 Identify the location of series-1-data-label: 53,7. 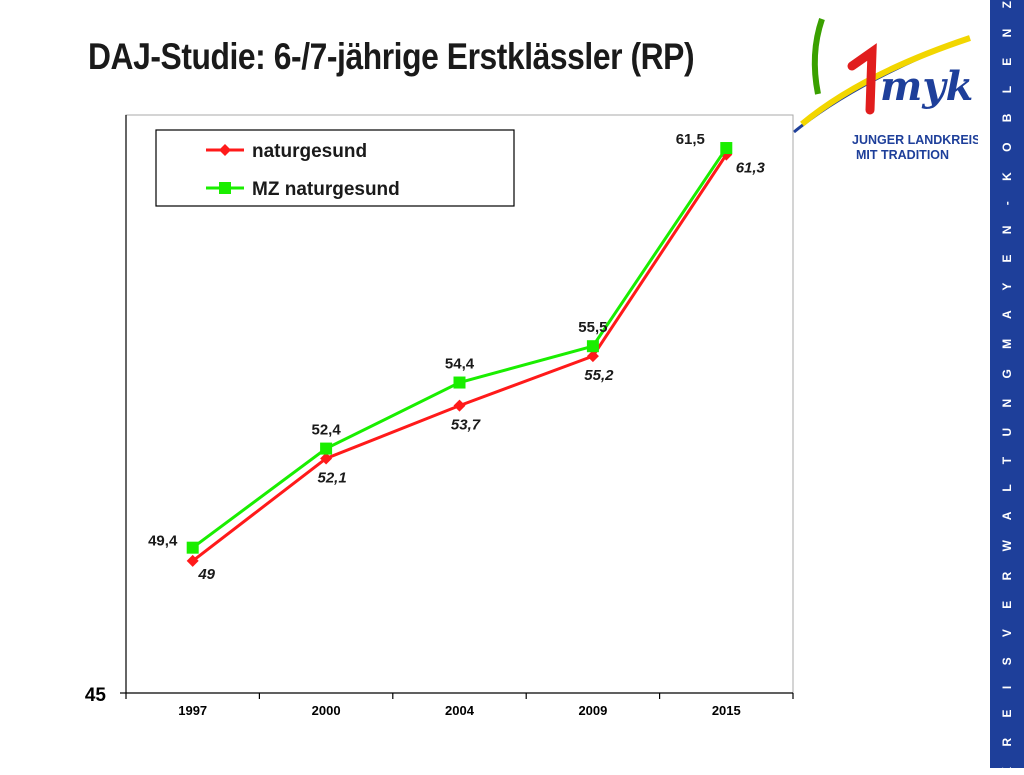
(466, 425).